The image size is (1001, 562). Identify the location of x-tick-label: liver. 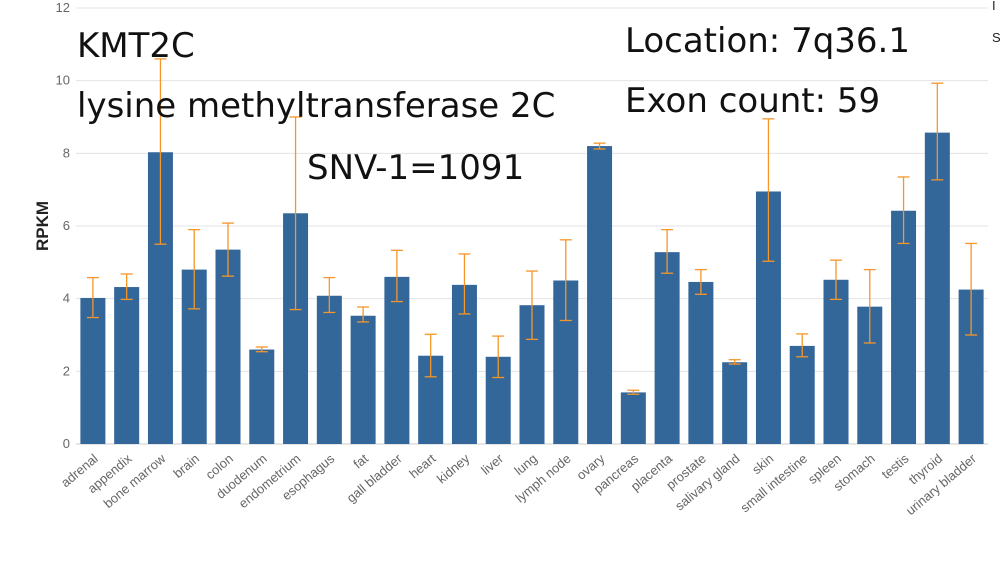
(492, 463).